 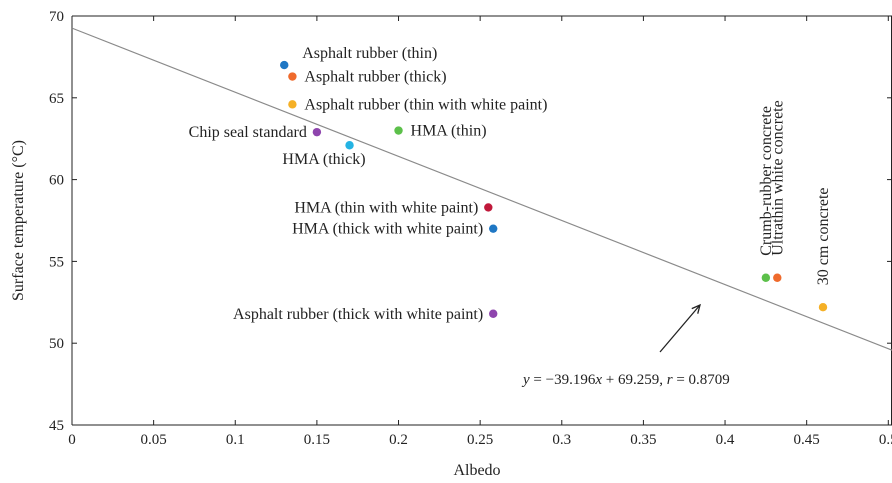 What do you see at coordinates (358, 314) in the screenshot?
I see `point-label: Asphalt rubber (thick with white paint)` at bounding box center [358, 314].